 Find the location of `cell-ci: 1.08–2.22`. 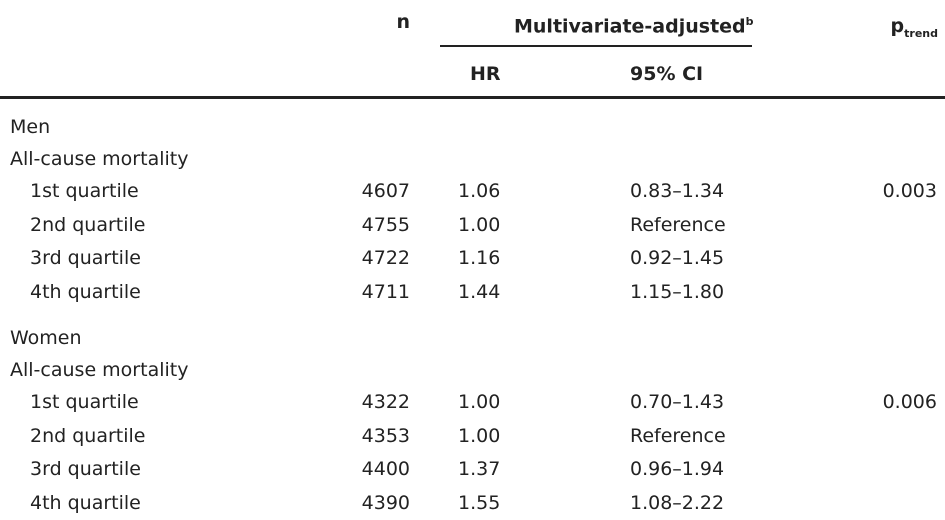

cell-ci: 1.08–2.22 is located at coordinates (677, 502).